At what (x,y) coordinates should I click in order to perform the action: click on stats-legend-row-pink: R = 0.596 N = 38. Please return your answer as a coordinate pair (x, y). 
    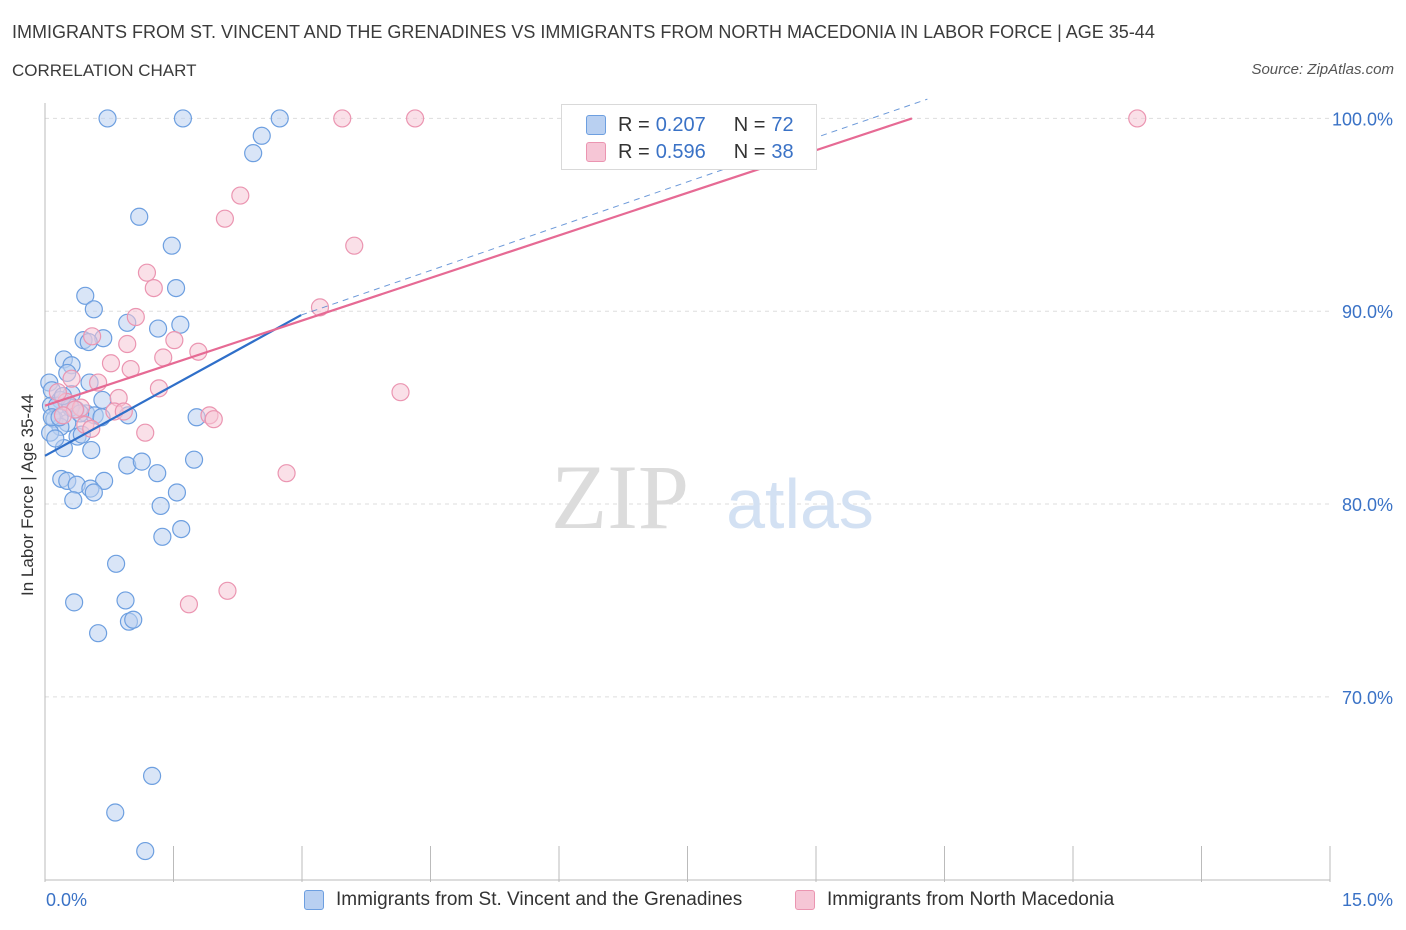
    Looking at the image, I should click on (690, 152).